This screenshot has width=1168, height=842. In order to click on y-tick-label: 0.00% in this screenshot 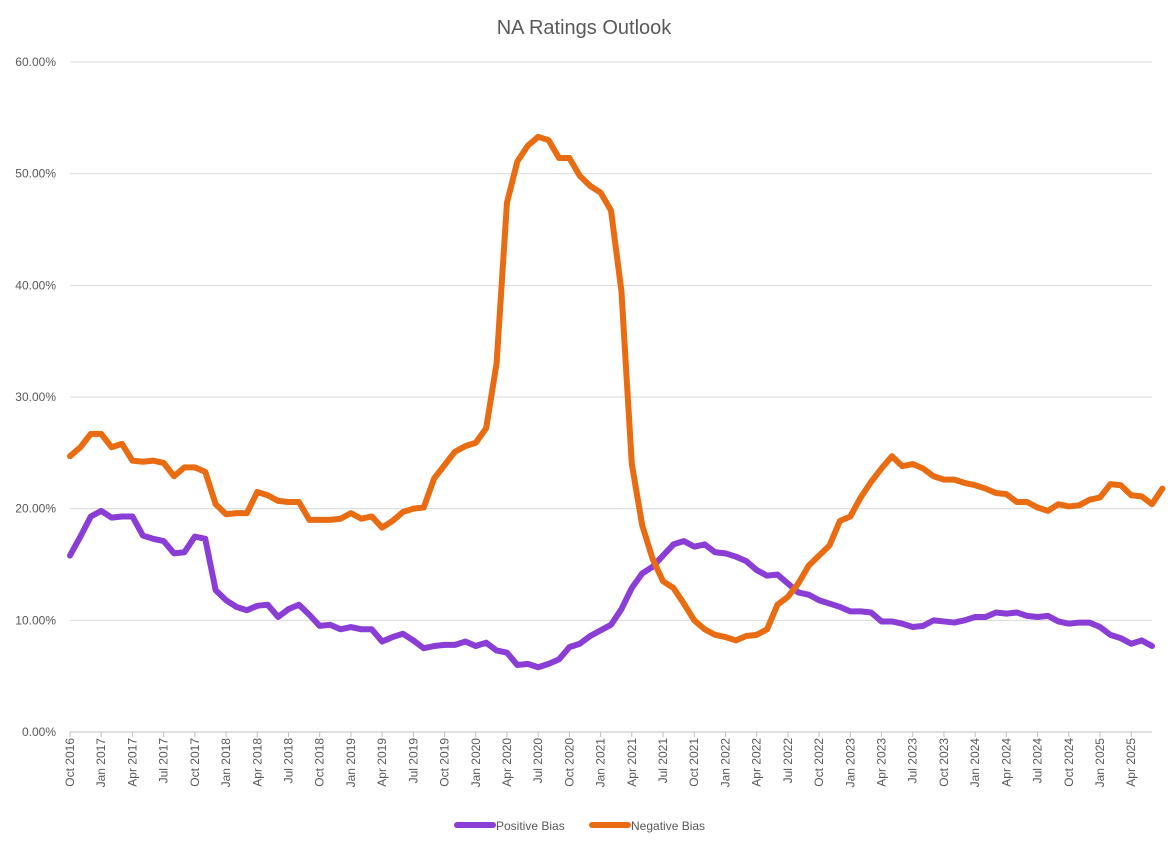, I will do `click(39, 732)`.